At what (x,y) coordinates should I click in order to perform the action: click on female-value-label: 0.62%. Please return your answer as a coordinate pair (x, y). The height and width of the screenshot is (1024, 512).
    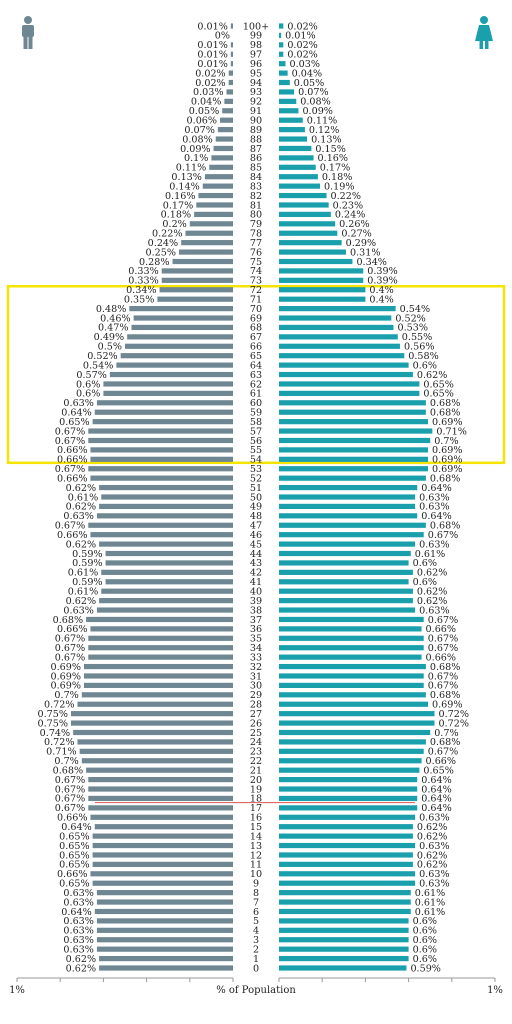
    Looking at the image, I should click on (432, 855).